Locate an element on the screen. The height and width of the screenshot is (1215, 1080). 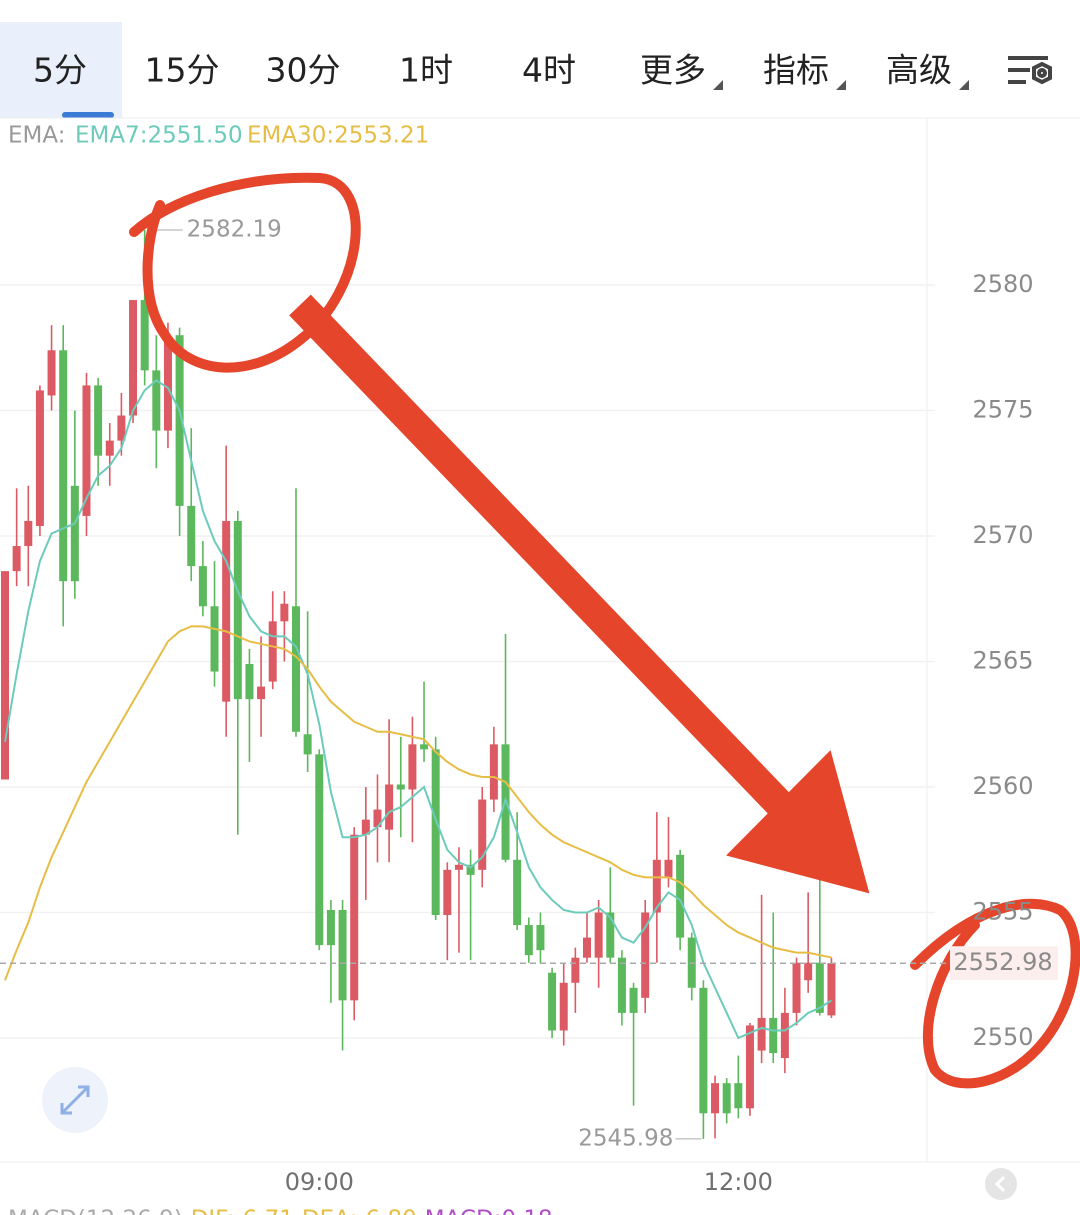
y-tick-label: 2550 is located at coordinates (1002, 1037).